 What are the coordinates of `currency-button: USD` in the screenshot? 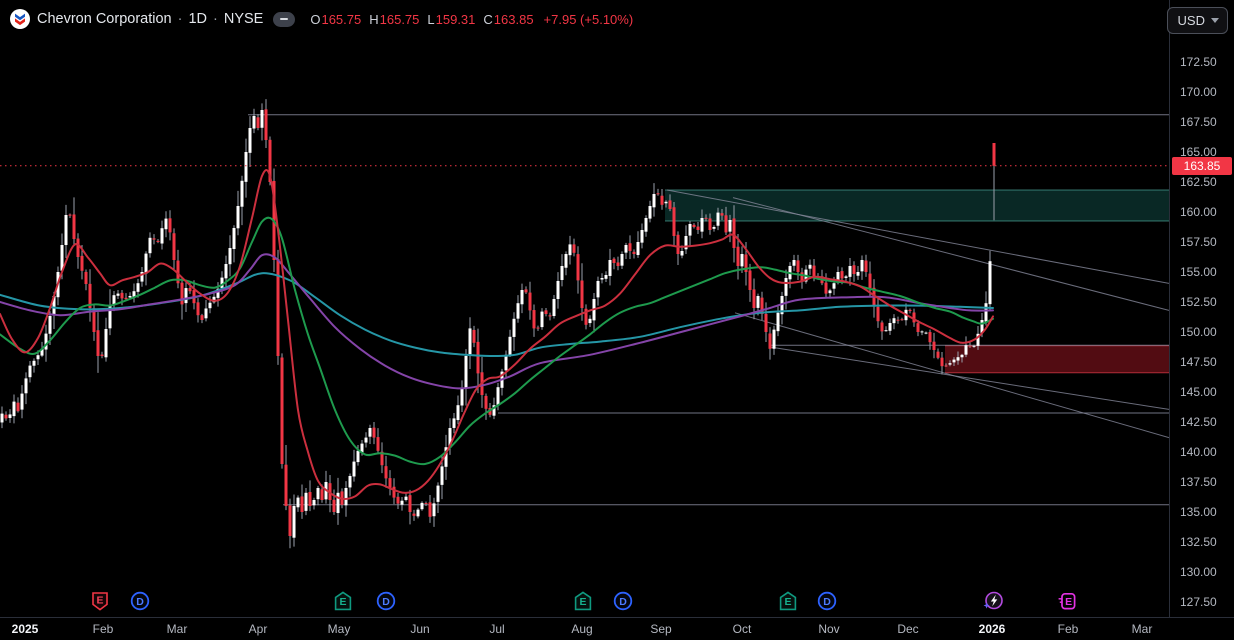 It's located at (1197, 20).